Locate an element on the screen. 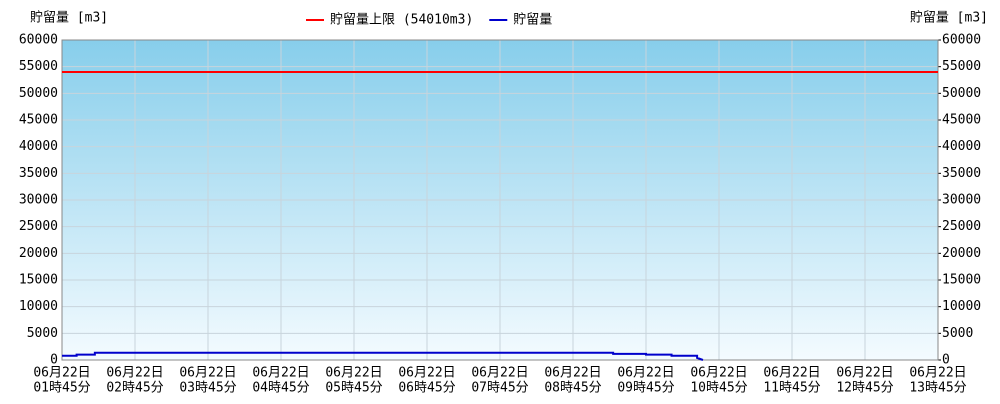 The height and width of the screenshot is (404, 1000). y-tick-label: 25000 is located at coordinates (38, 226).